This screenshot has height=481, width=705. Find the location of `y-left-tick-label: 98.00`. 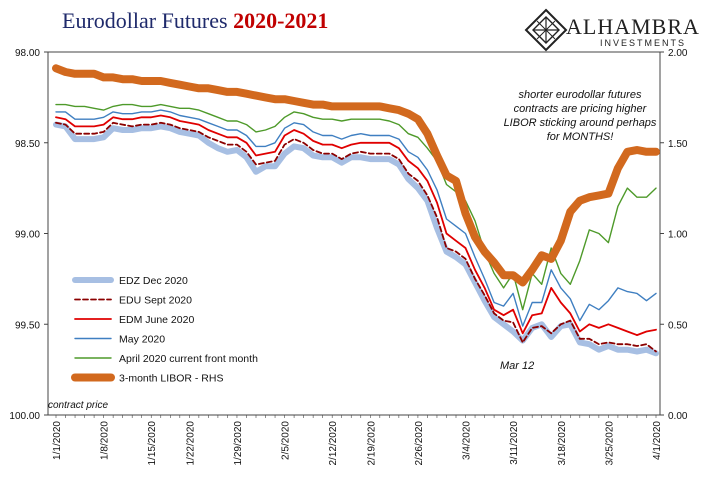

y-left-tick-label: 98.00 is located at coordinates (27, 53).